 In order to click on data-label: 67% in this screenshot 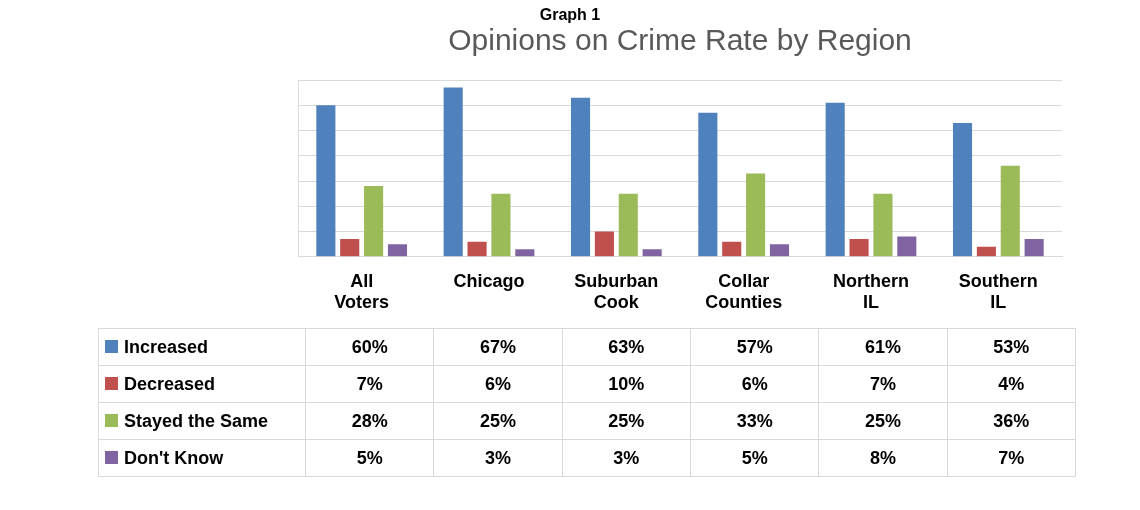, I will do `click(498, 347)`.